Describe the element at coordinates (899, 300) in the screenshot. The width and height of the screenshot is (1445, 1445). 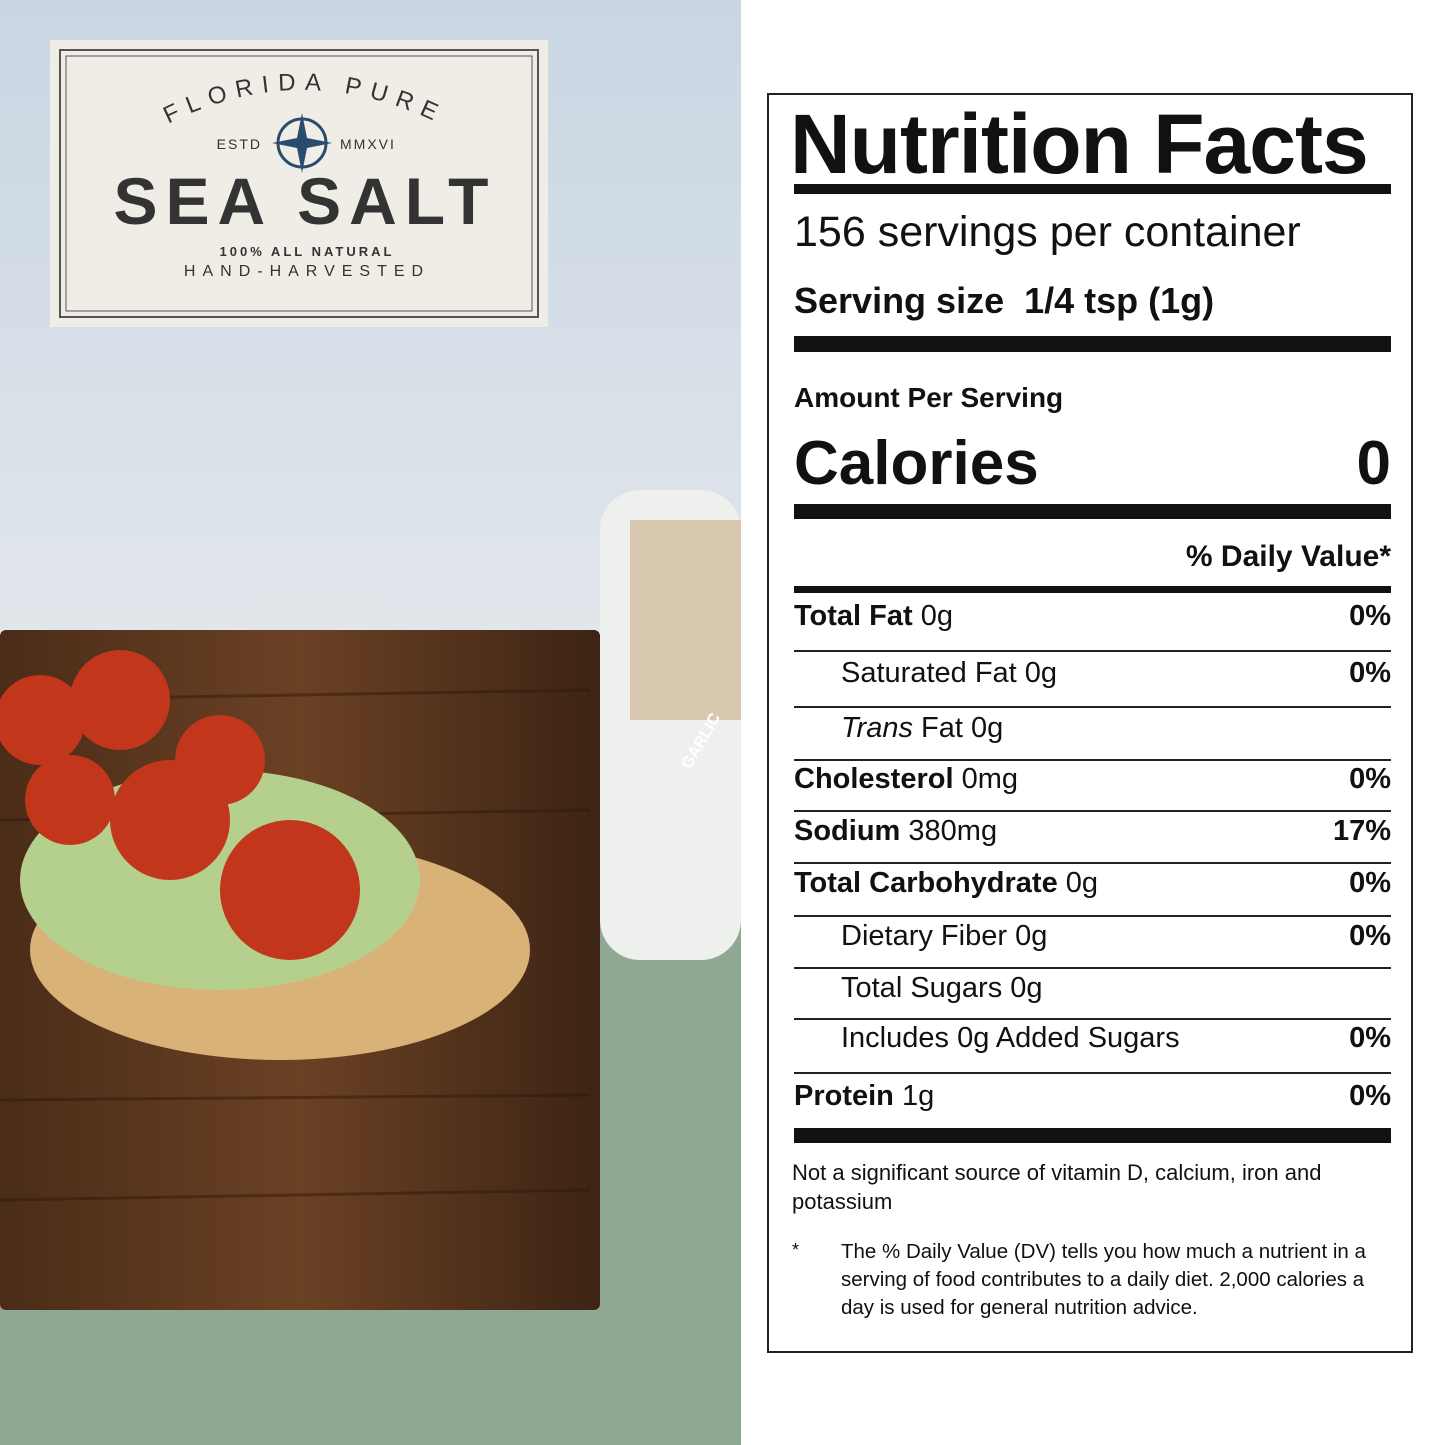
I see `serving-size-label: Serving size` at that location.